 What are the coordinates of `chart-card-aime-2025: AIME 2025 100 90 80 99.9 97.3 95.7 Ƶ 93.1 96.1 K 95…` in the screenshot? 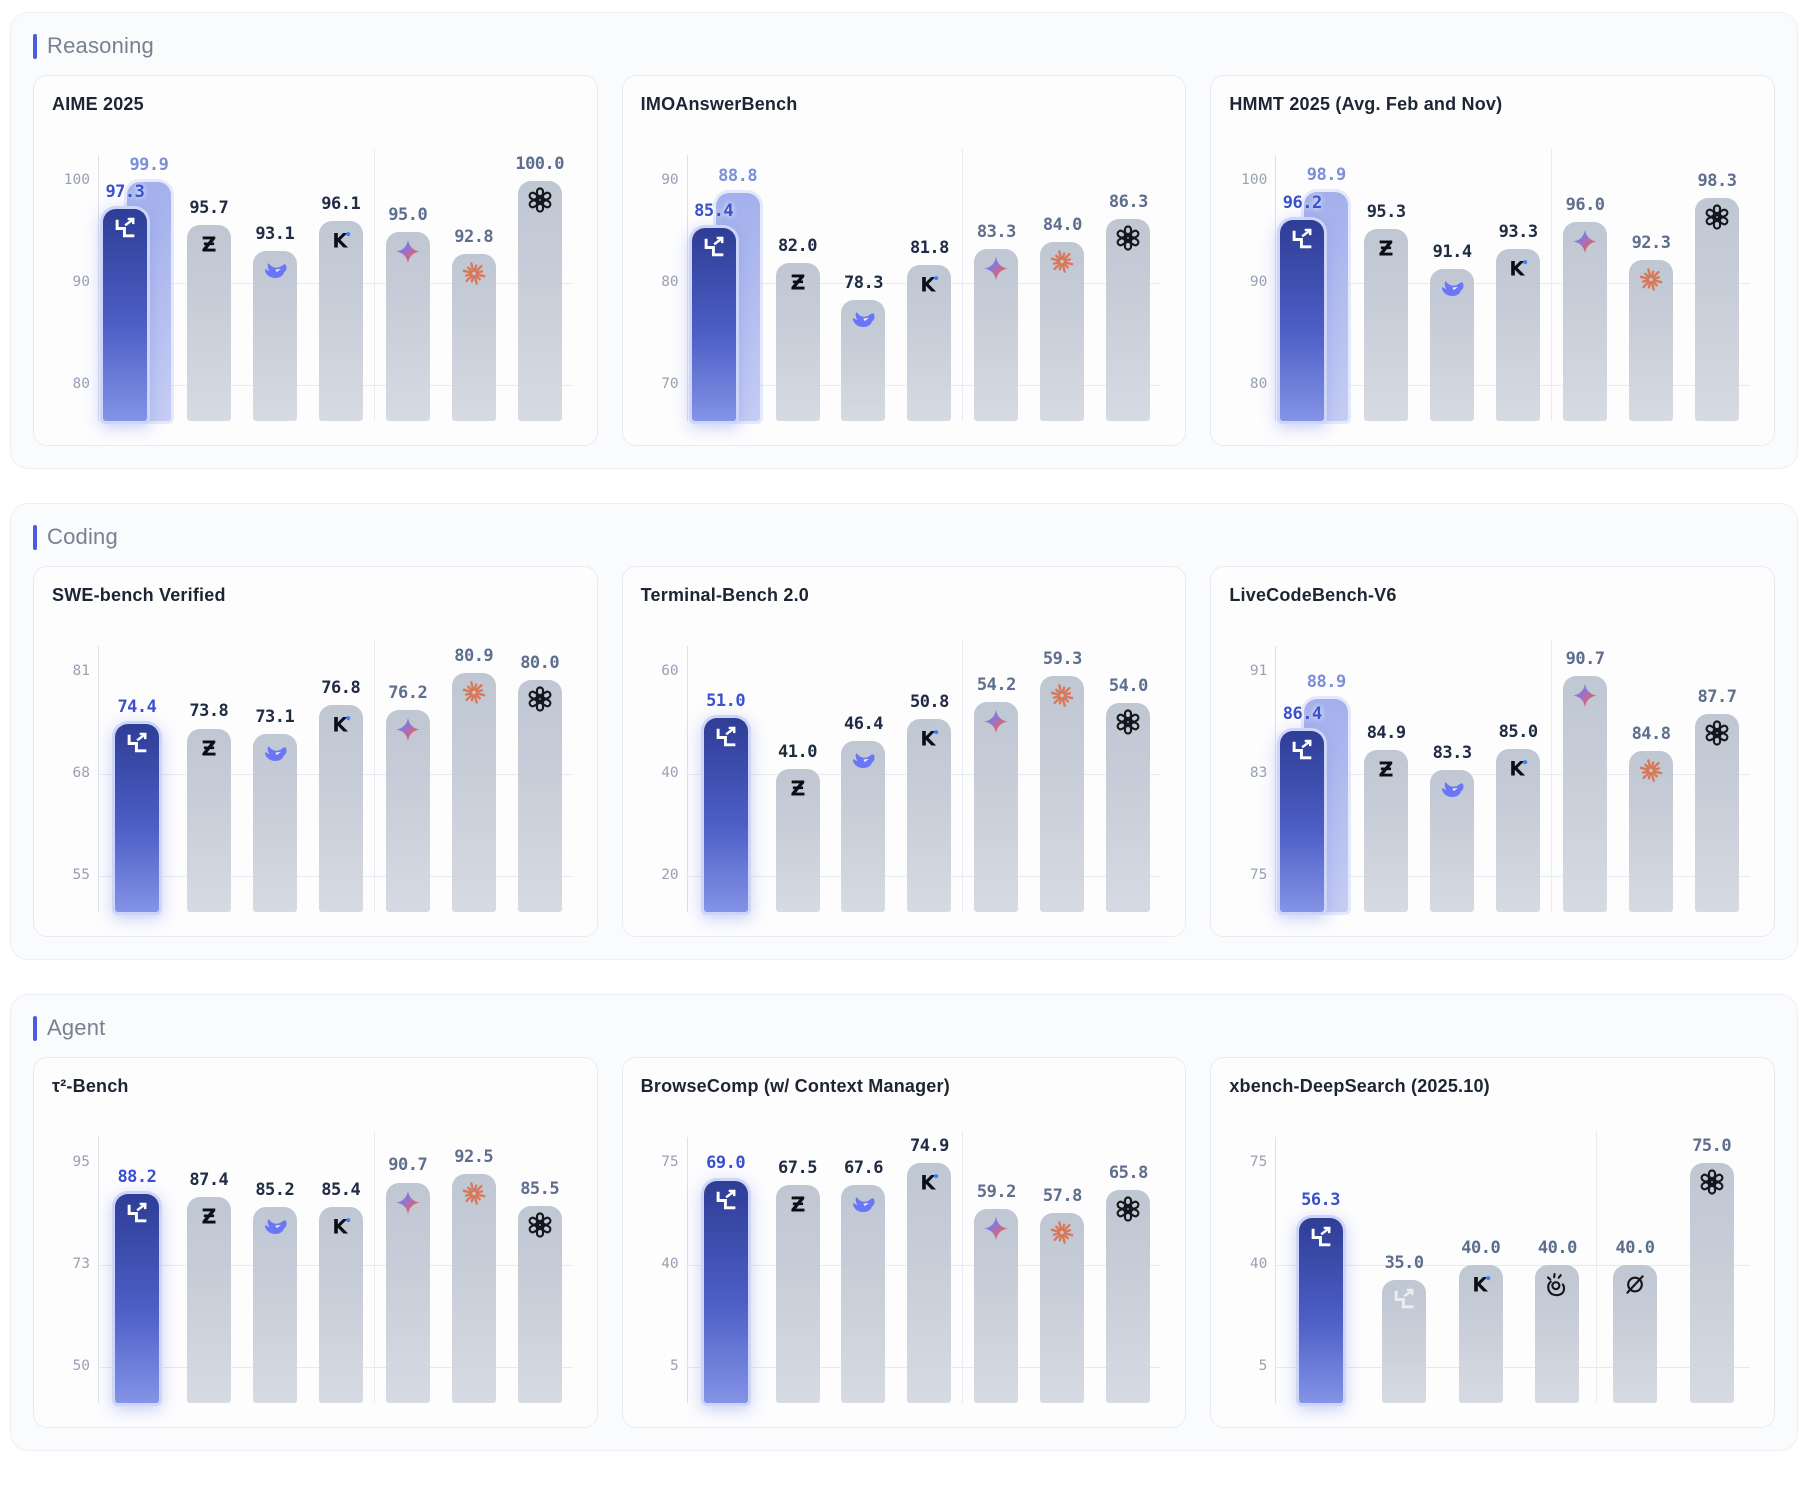 It's located at (315, 260).